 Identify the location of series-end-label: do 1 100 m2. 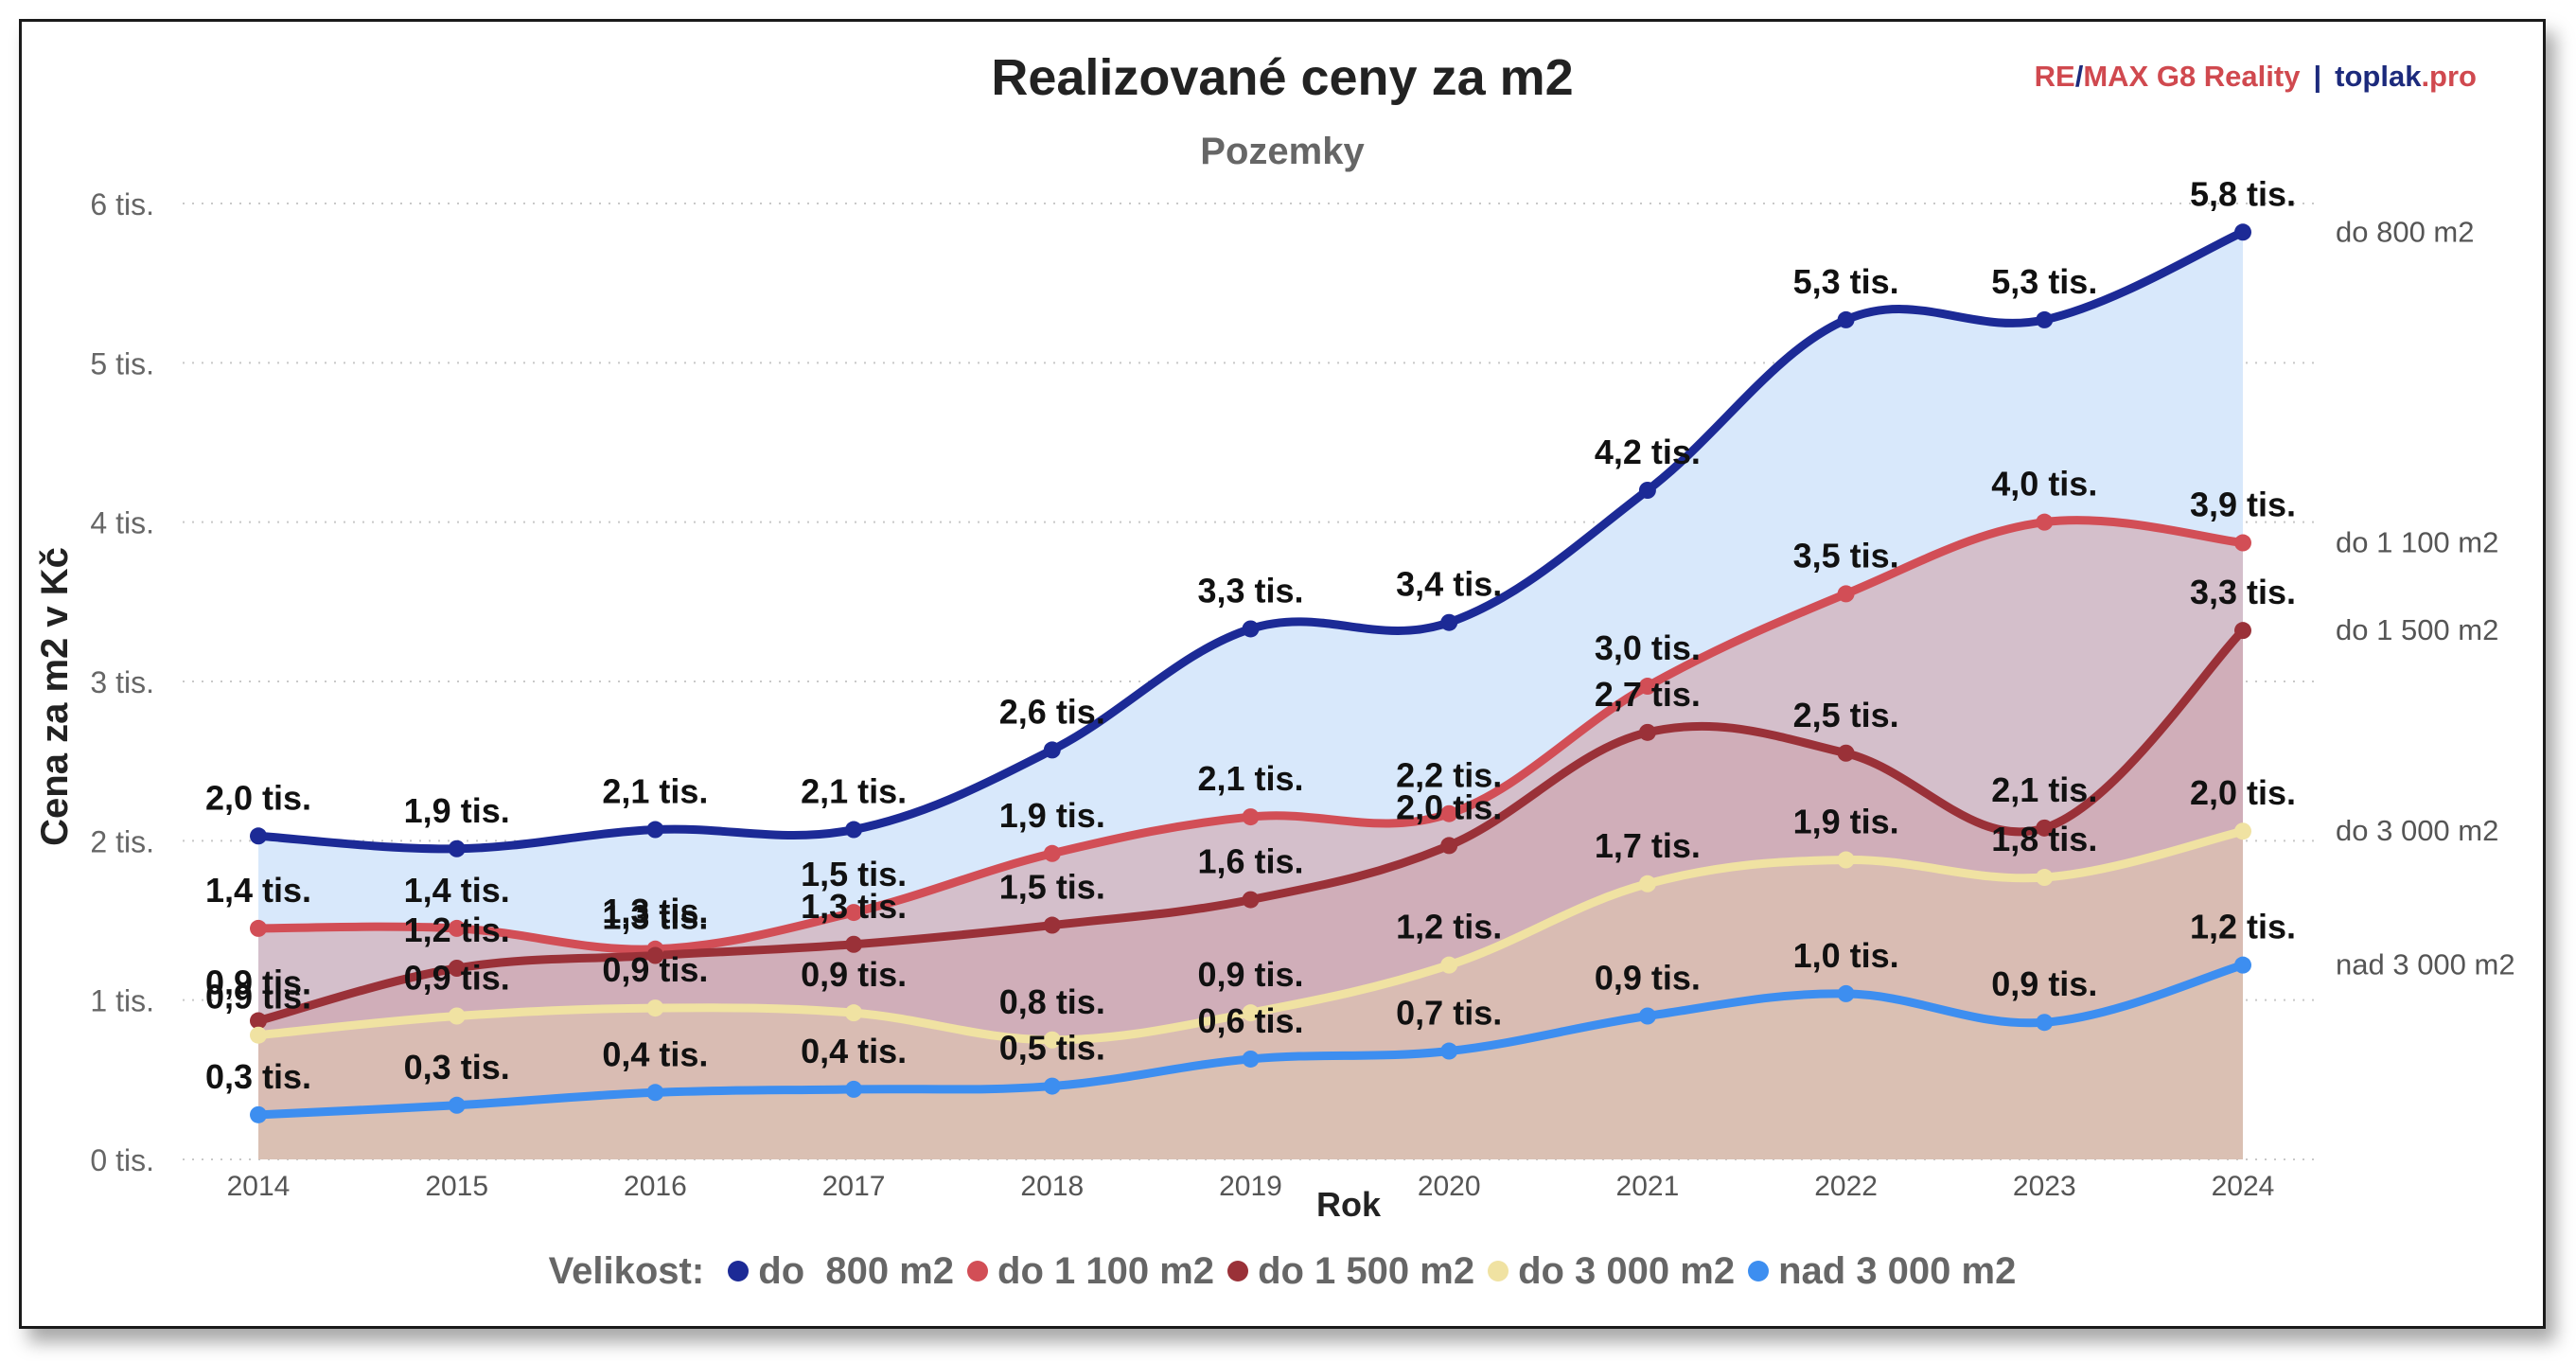
(2417, 542).